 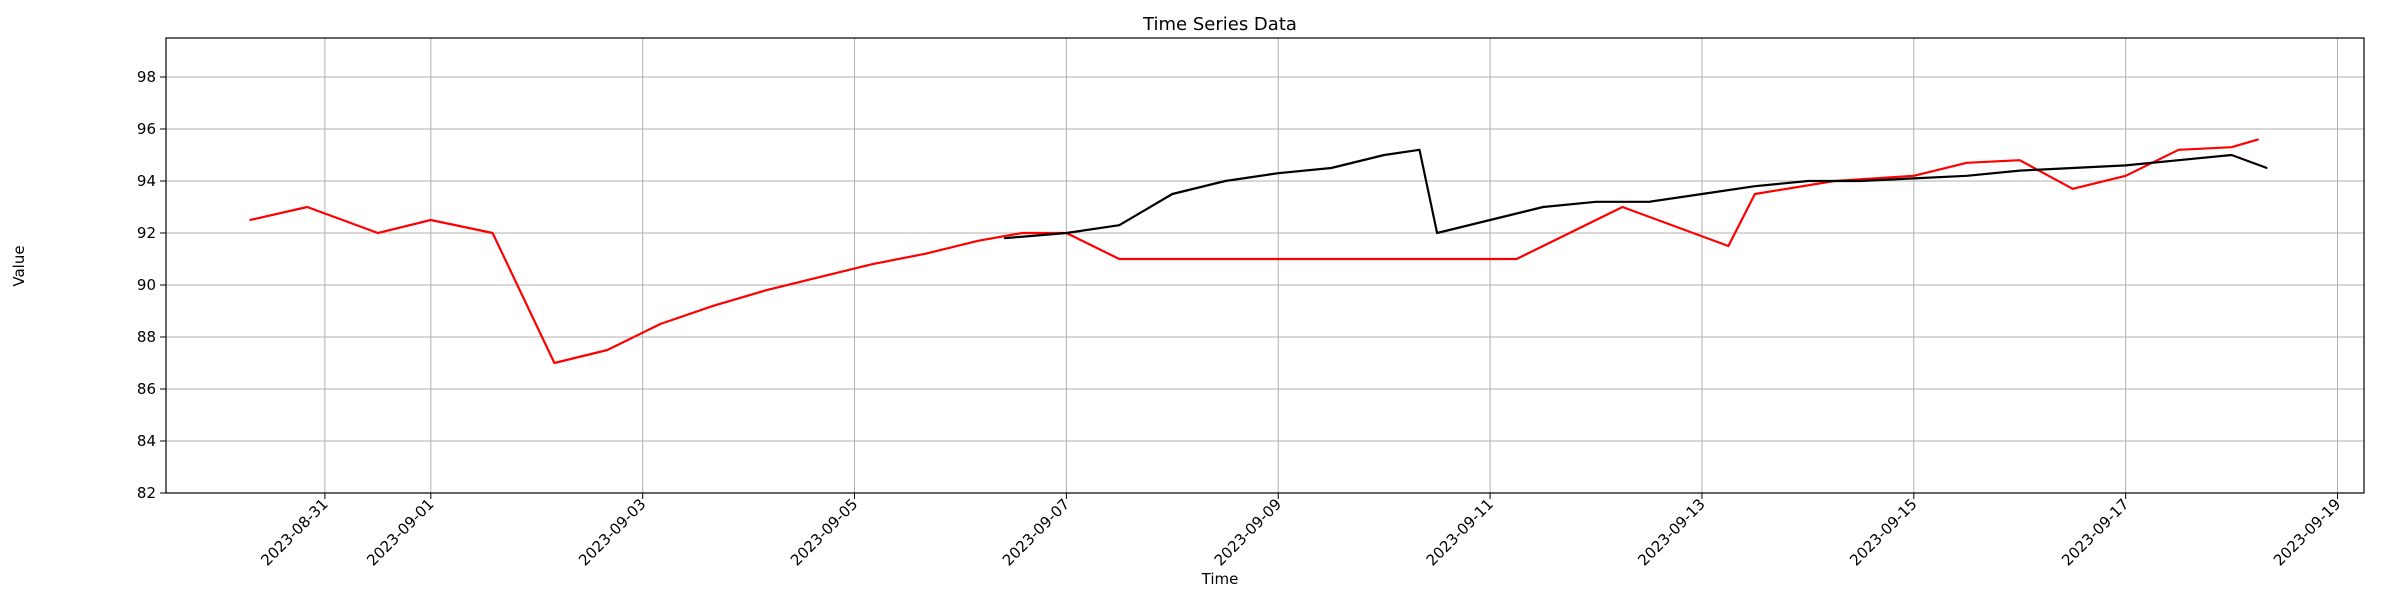 I want to click on y-tick-label: 98, so click(x=146, y=77).